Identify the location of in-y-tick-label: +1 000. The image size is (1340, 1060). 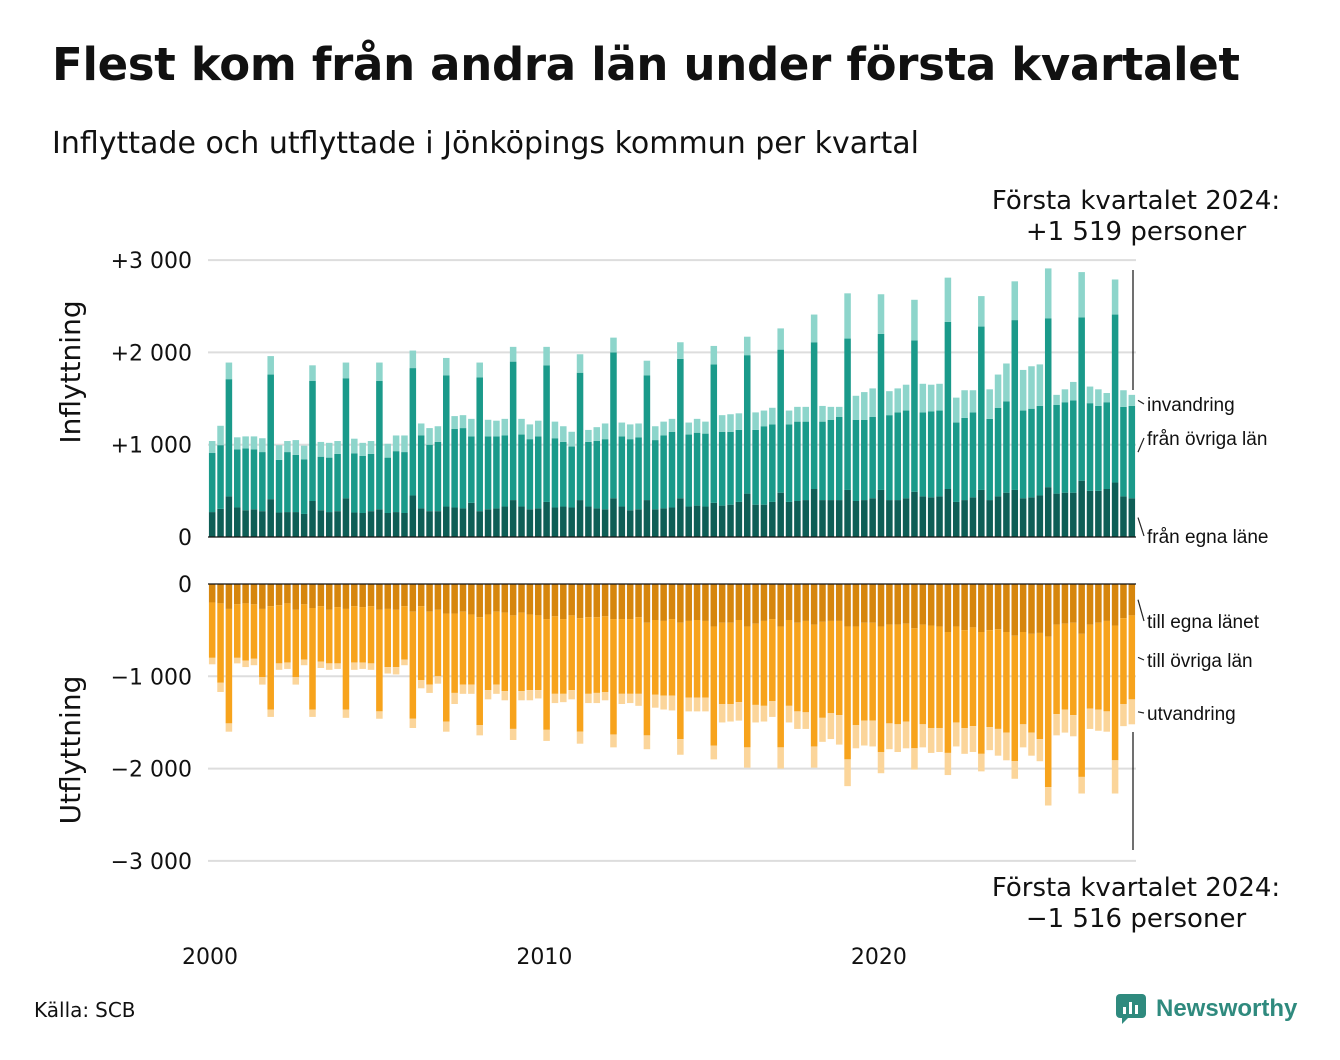
(151, 446).